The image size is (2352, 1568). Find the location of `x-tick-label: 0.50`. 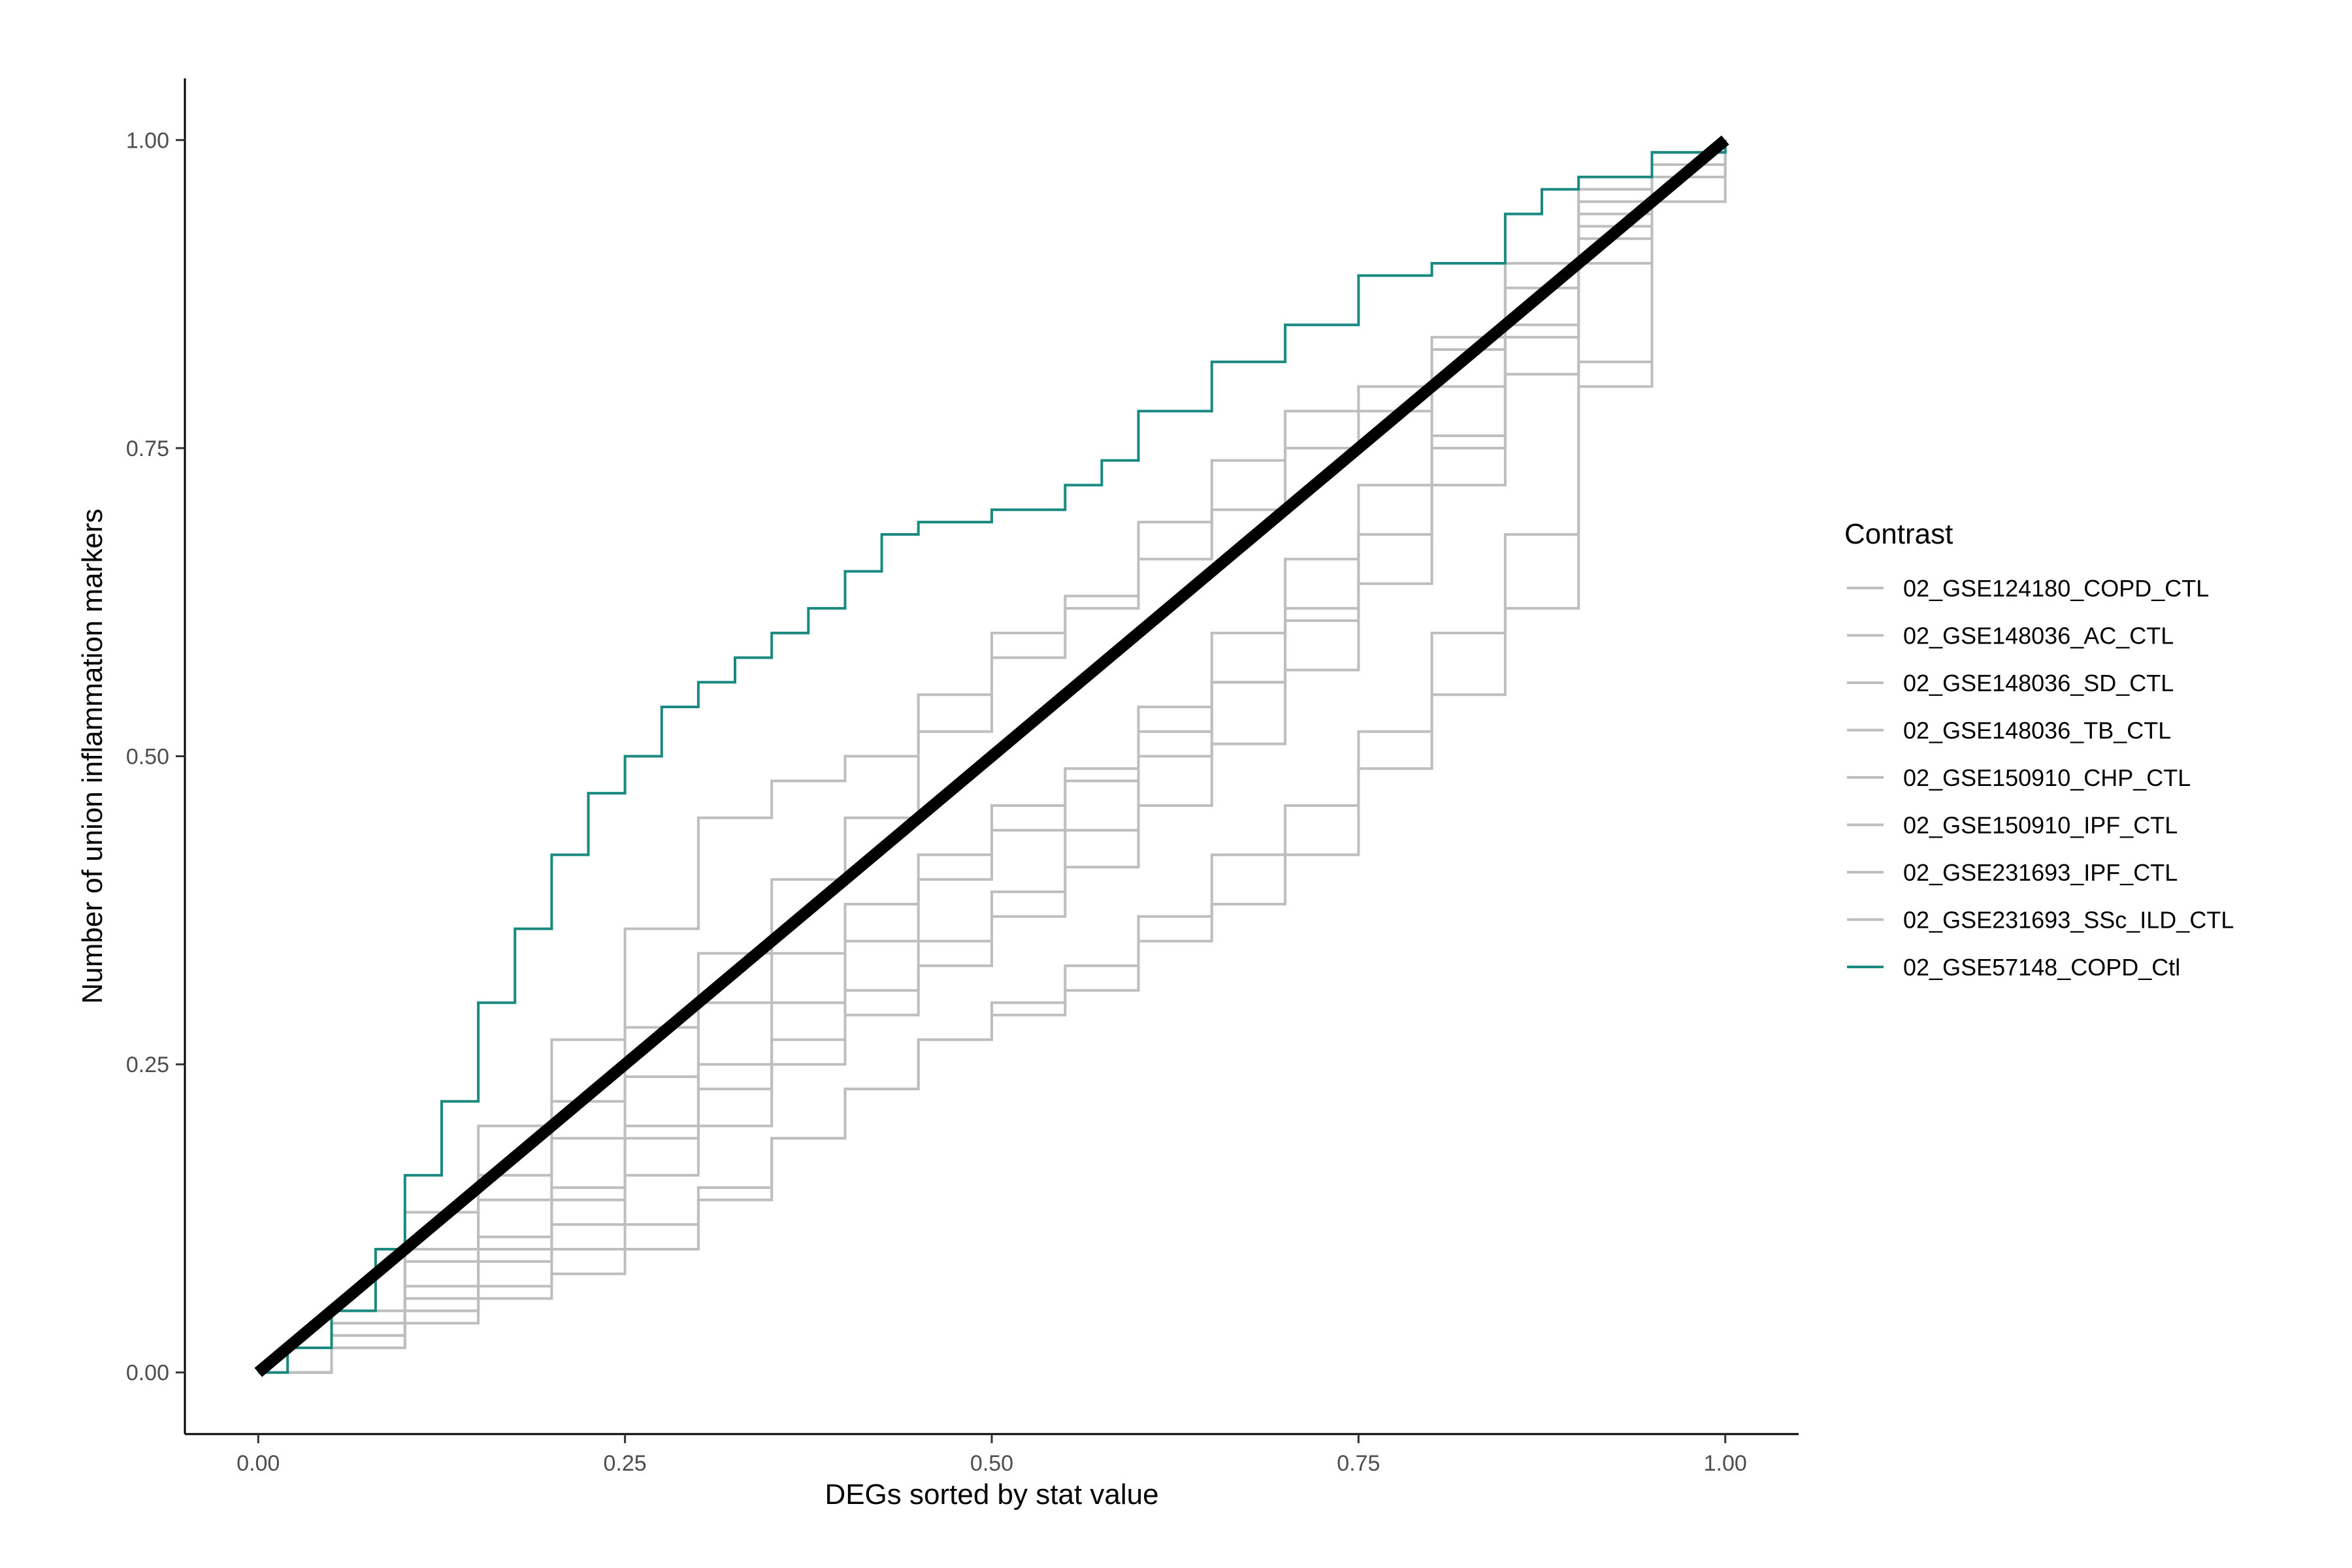

x-tick-label: 0.50 is located at coordinates (991, 1463).